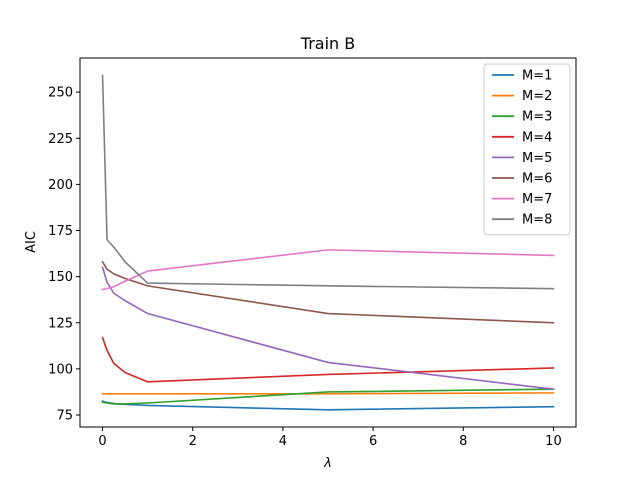 The width and height of the screenshot is (640, 480). I want to click on y-tick-label: 125, so click(60, 323).